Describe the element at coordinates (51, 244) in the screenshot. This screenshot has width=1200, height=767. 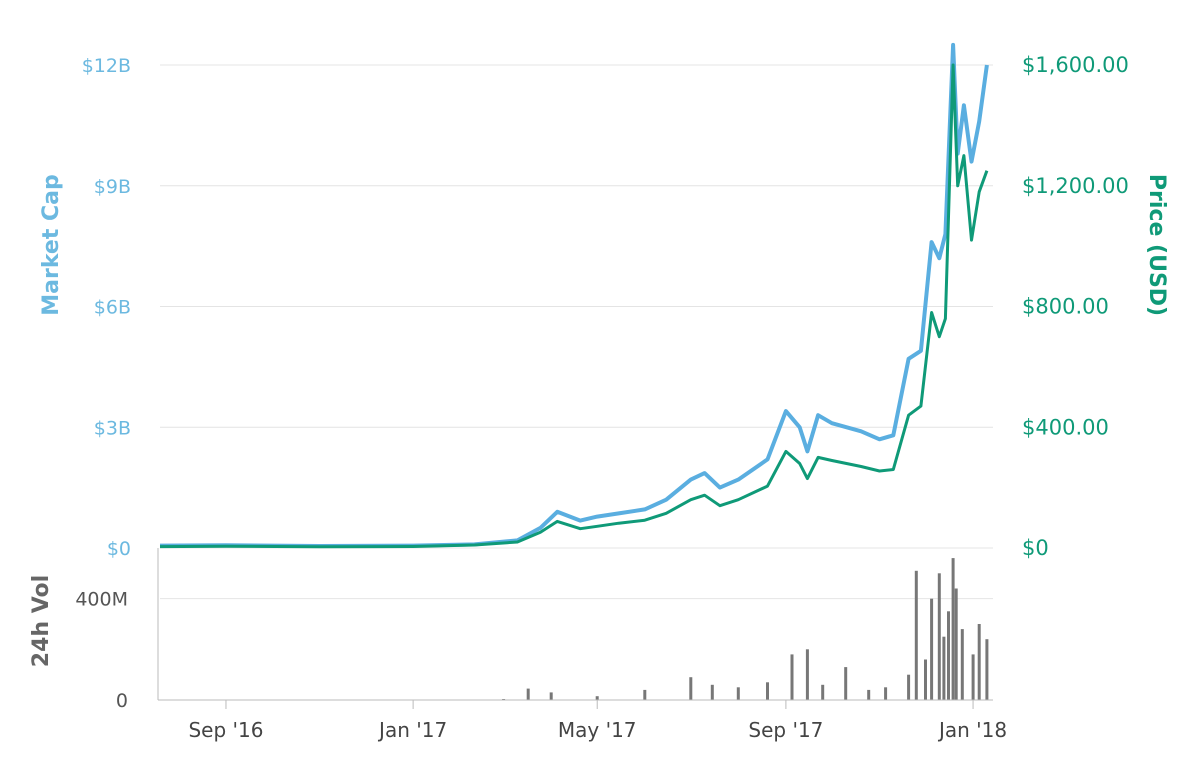
I see `market-cap-axis-title: Market Cap` at that location.